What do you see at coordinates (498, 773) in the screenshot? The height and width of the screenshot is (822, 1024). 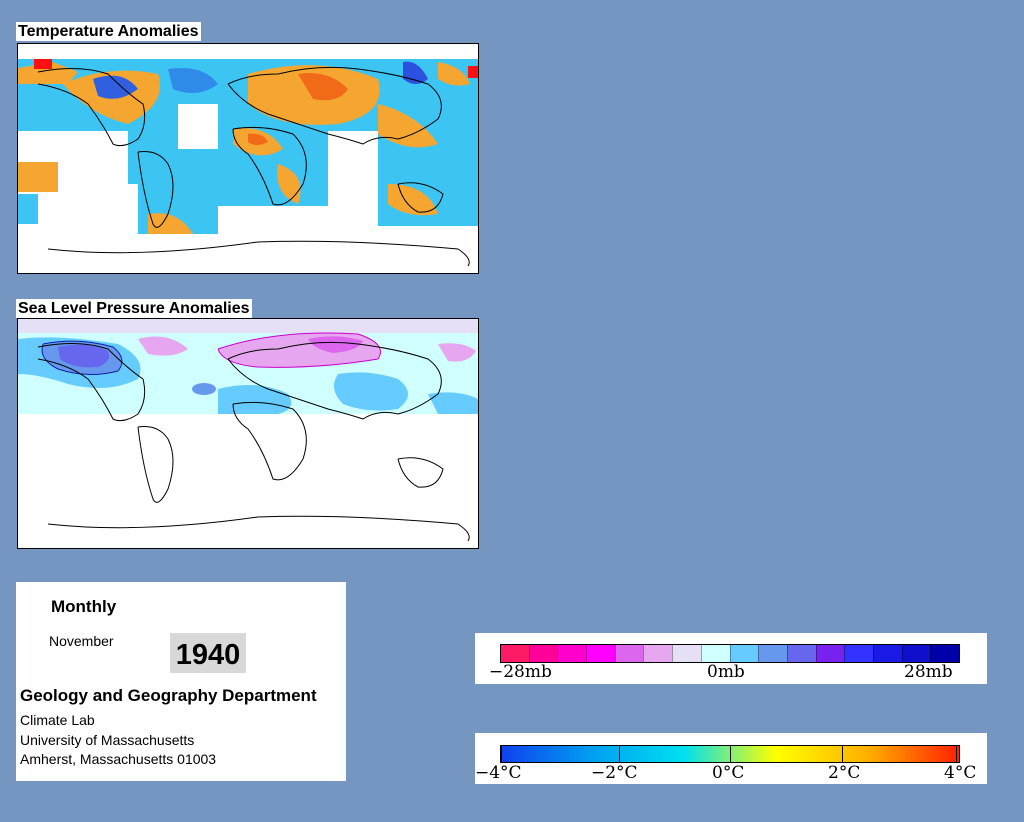 I see `temp-label-neg4: −4°C` at bounding box center [498, 773].